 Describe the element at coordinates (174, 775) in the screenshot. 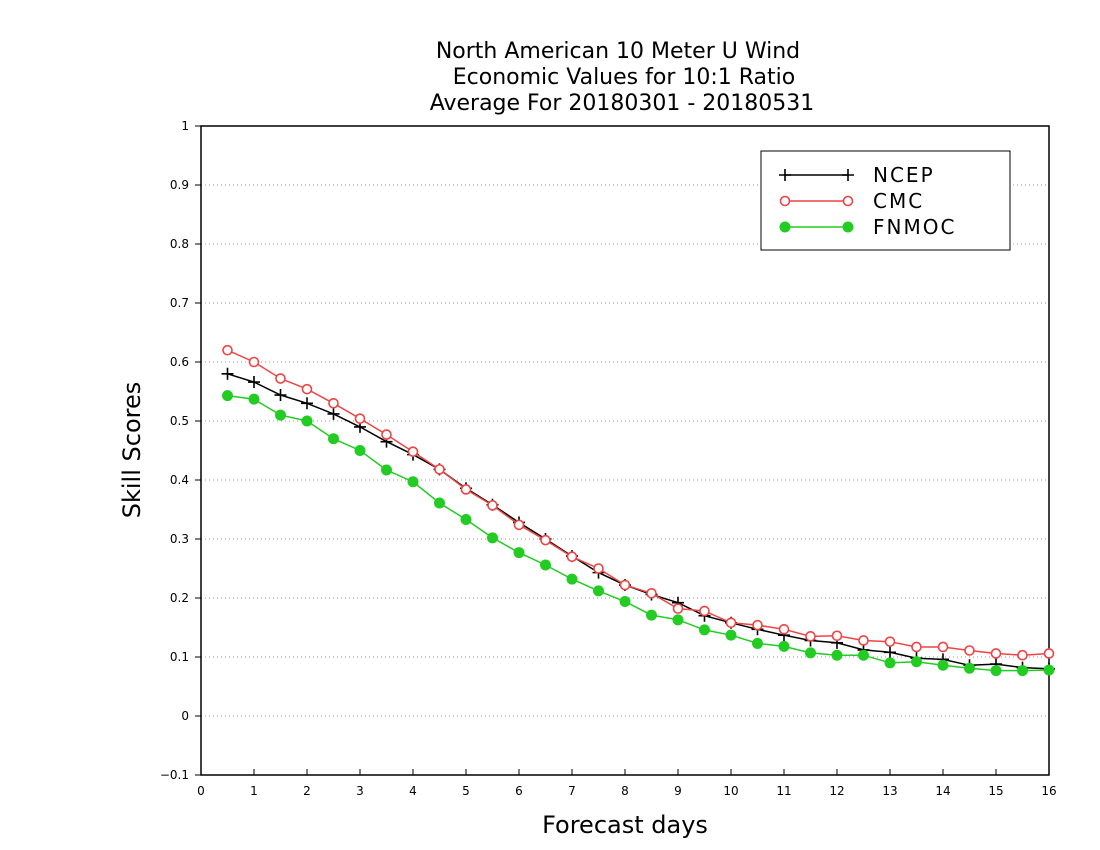

I see `y-tick-label: −0.1` at that location.